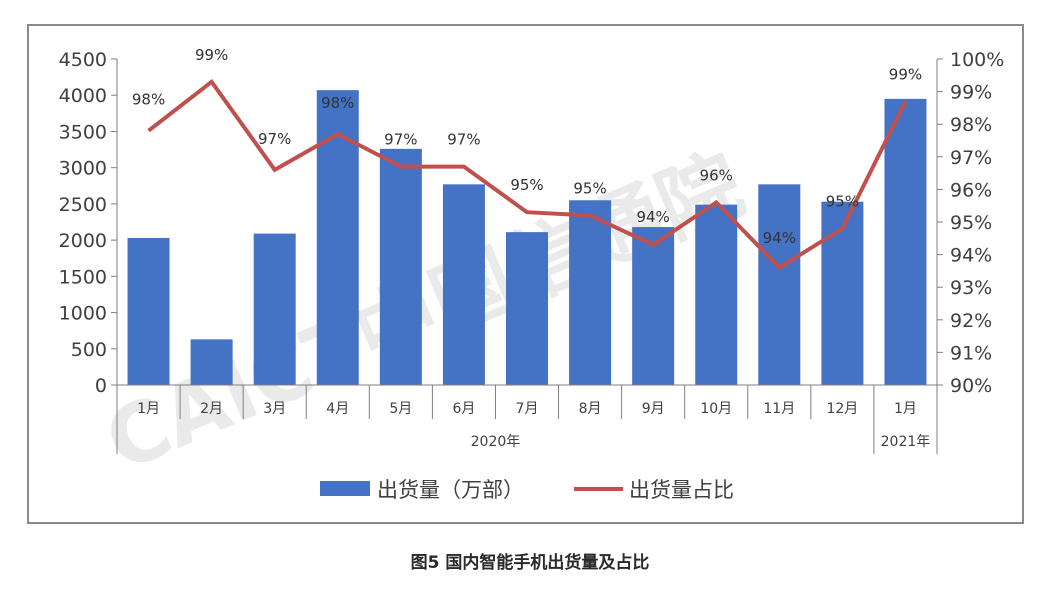 The image size is (1060, 596). Describe the element at coordinates (83, 169) in the screenshot. I see `y-left-tick-label: 3000` at that location.